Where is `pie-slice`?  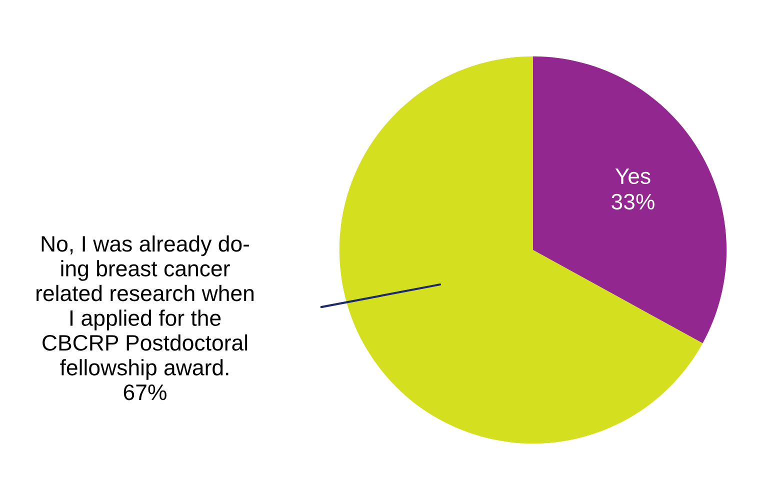 pie-slice is located at coordinates (630, 200).